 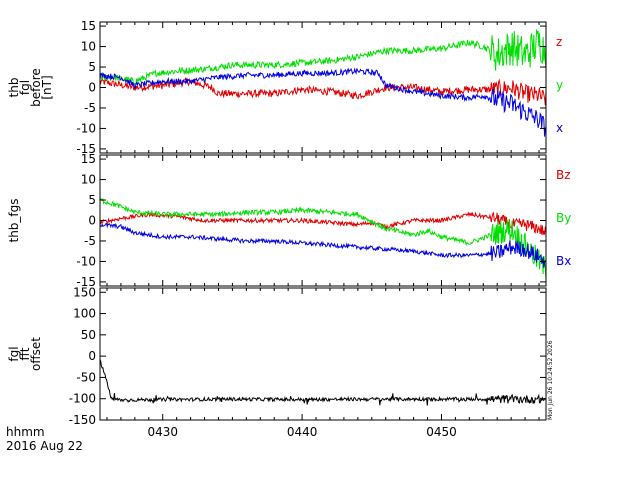 What do you see at coordinates (25, 353) in the screenshot?
I see `y-axis-label-line: fft` at bounding box center [25, 353].